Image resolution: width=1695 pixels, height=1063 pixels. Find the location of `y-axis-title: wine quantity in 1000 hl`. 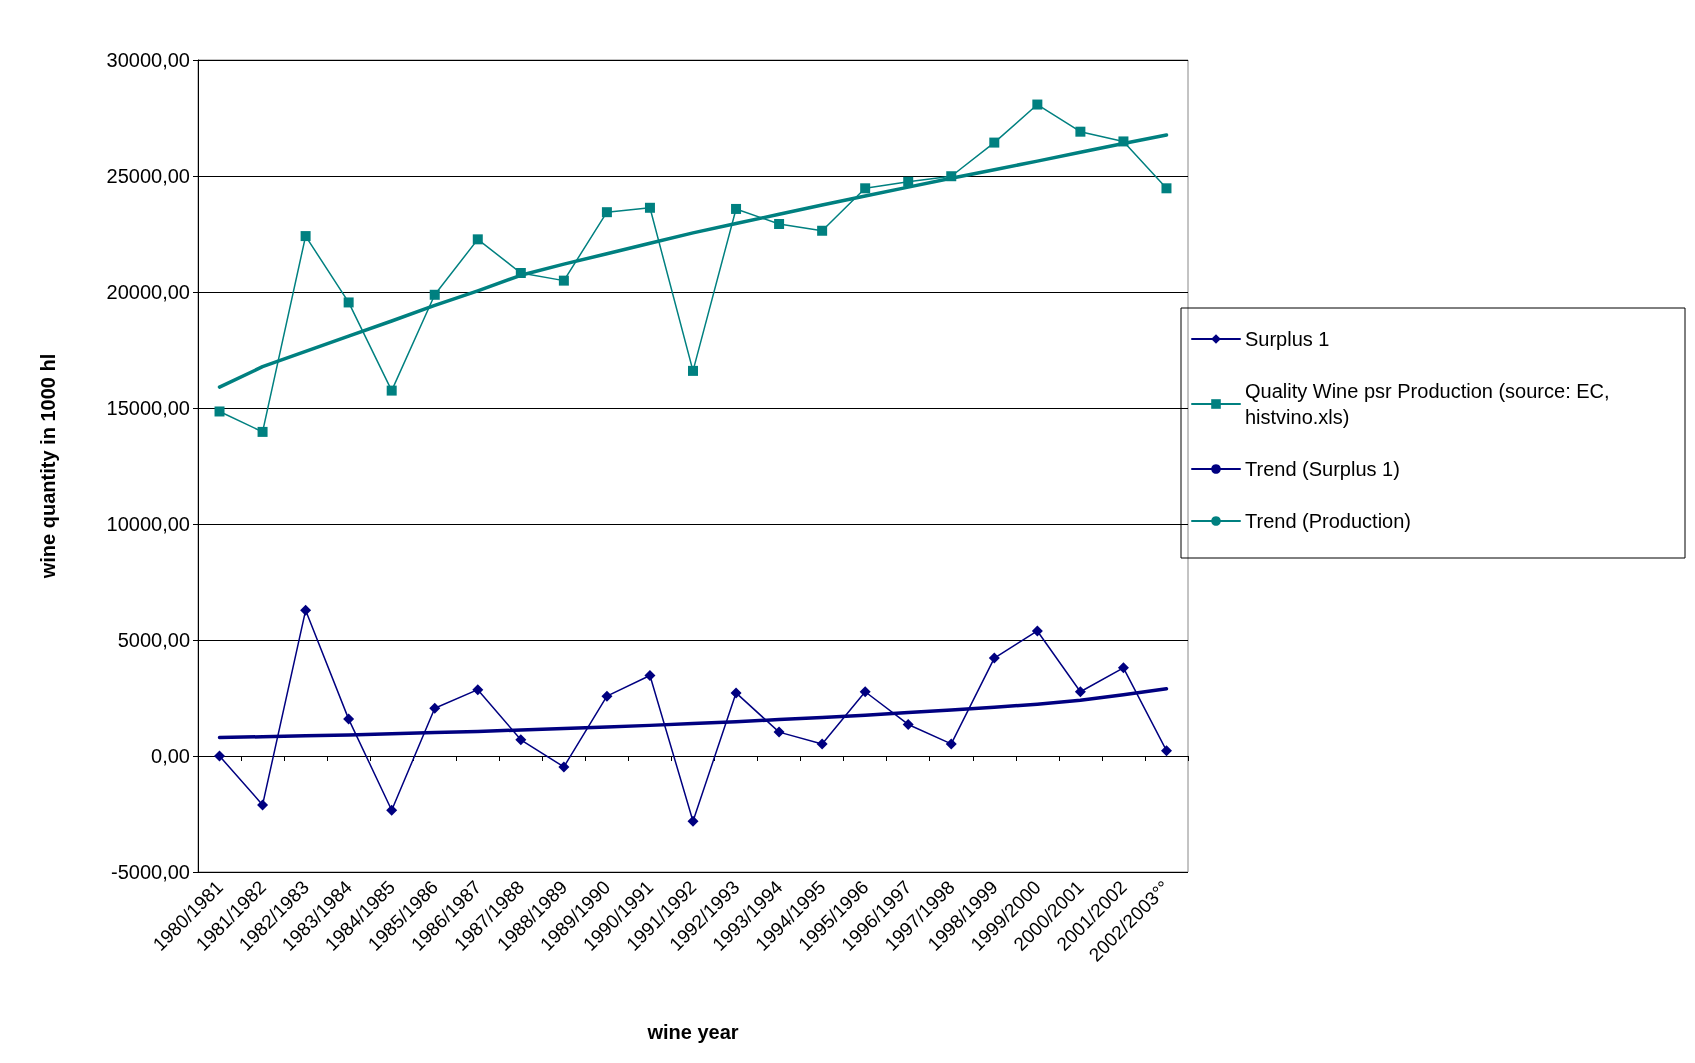

y-axis-title: wine quantity in 1000 hl is located at coordinates (48, 466).